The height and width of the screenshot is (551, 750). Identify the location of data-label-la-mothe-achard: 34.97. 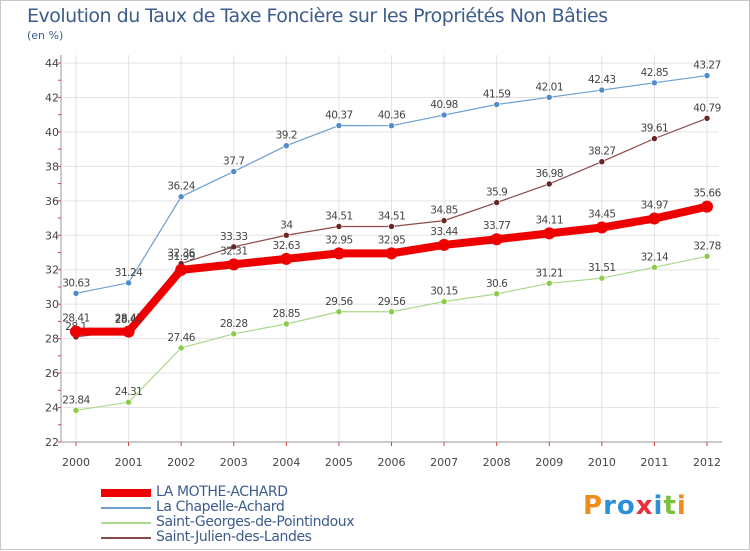
(655, 206).